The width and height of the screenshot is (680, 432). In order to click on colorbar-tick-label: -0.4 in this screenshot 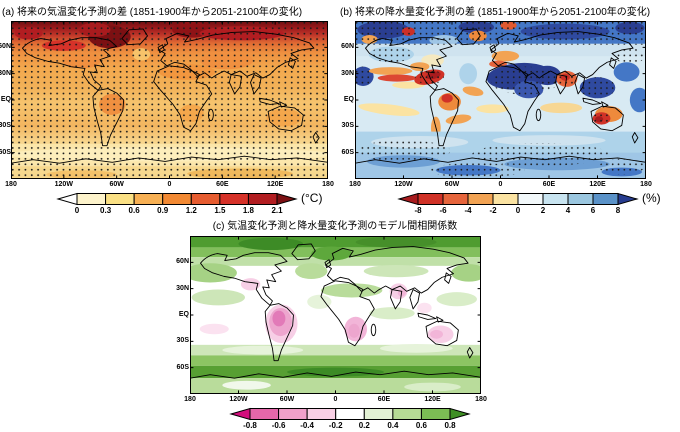, I will do `click(307, 425)`.